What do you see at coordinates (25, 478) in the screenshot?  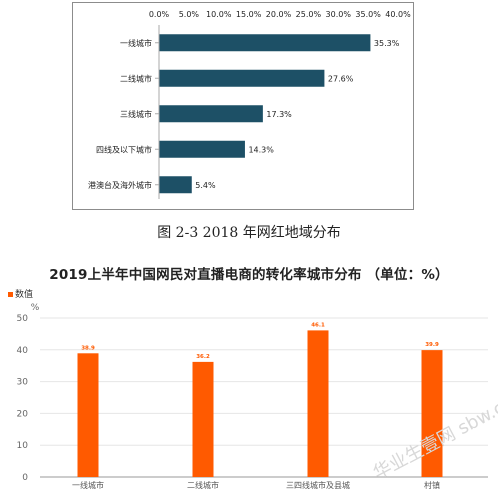 I see `y-tick-label: 0` at bounding box center [25, 478].